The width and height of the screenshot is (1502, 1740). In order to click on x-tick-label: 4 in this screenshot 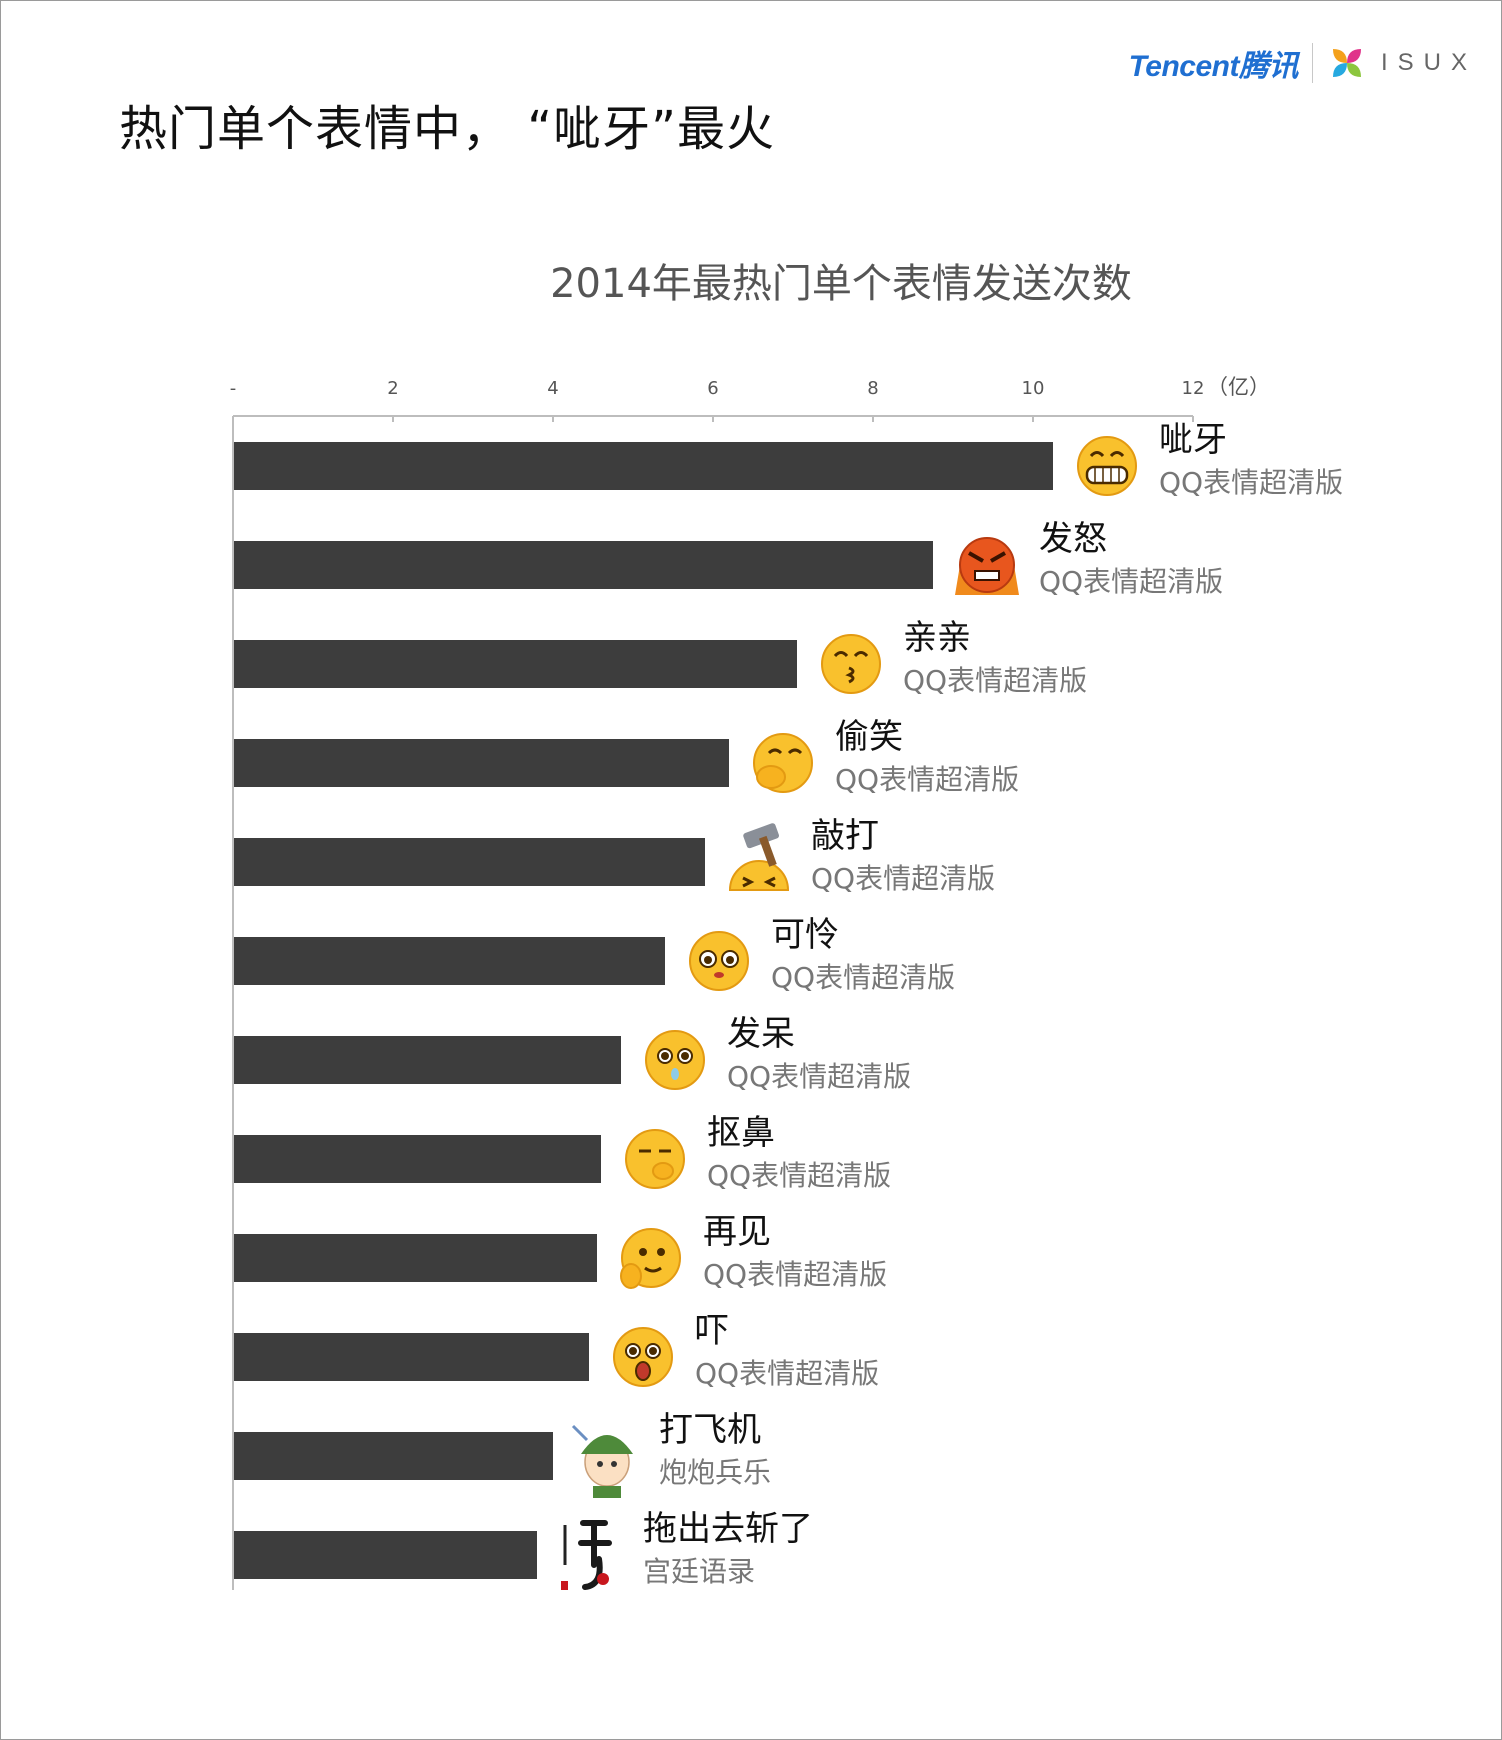, I will do `click(552, 388)`.